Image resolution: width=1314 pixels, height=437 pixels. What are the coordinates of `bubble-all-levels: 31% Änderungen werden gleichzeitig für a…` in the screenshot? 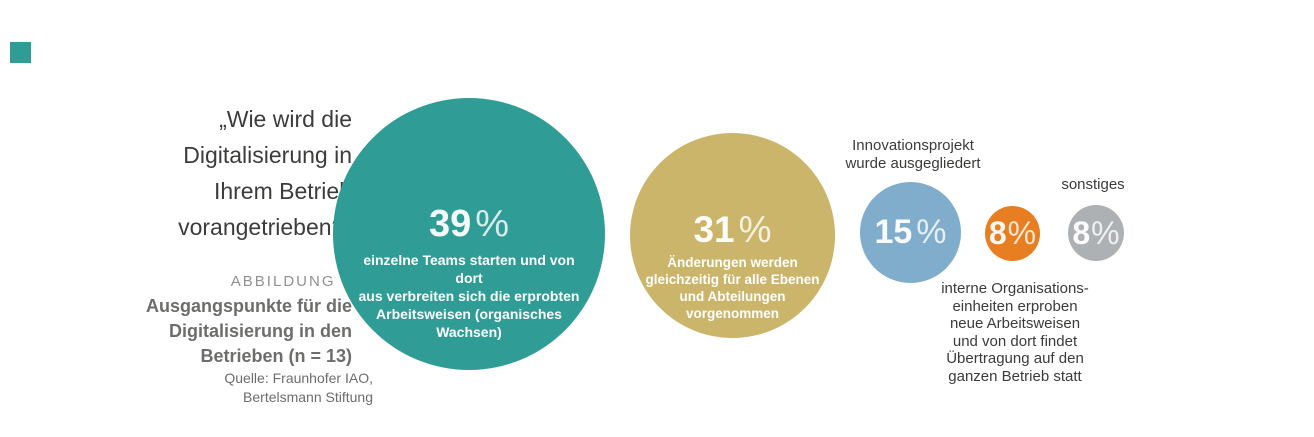 It's located at (732, 235).